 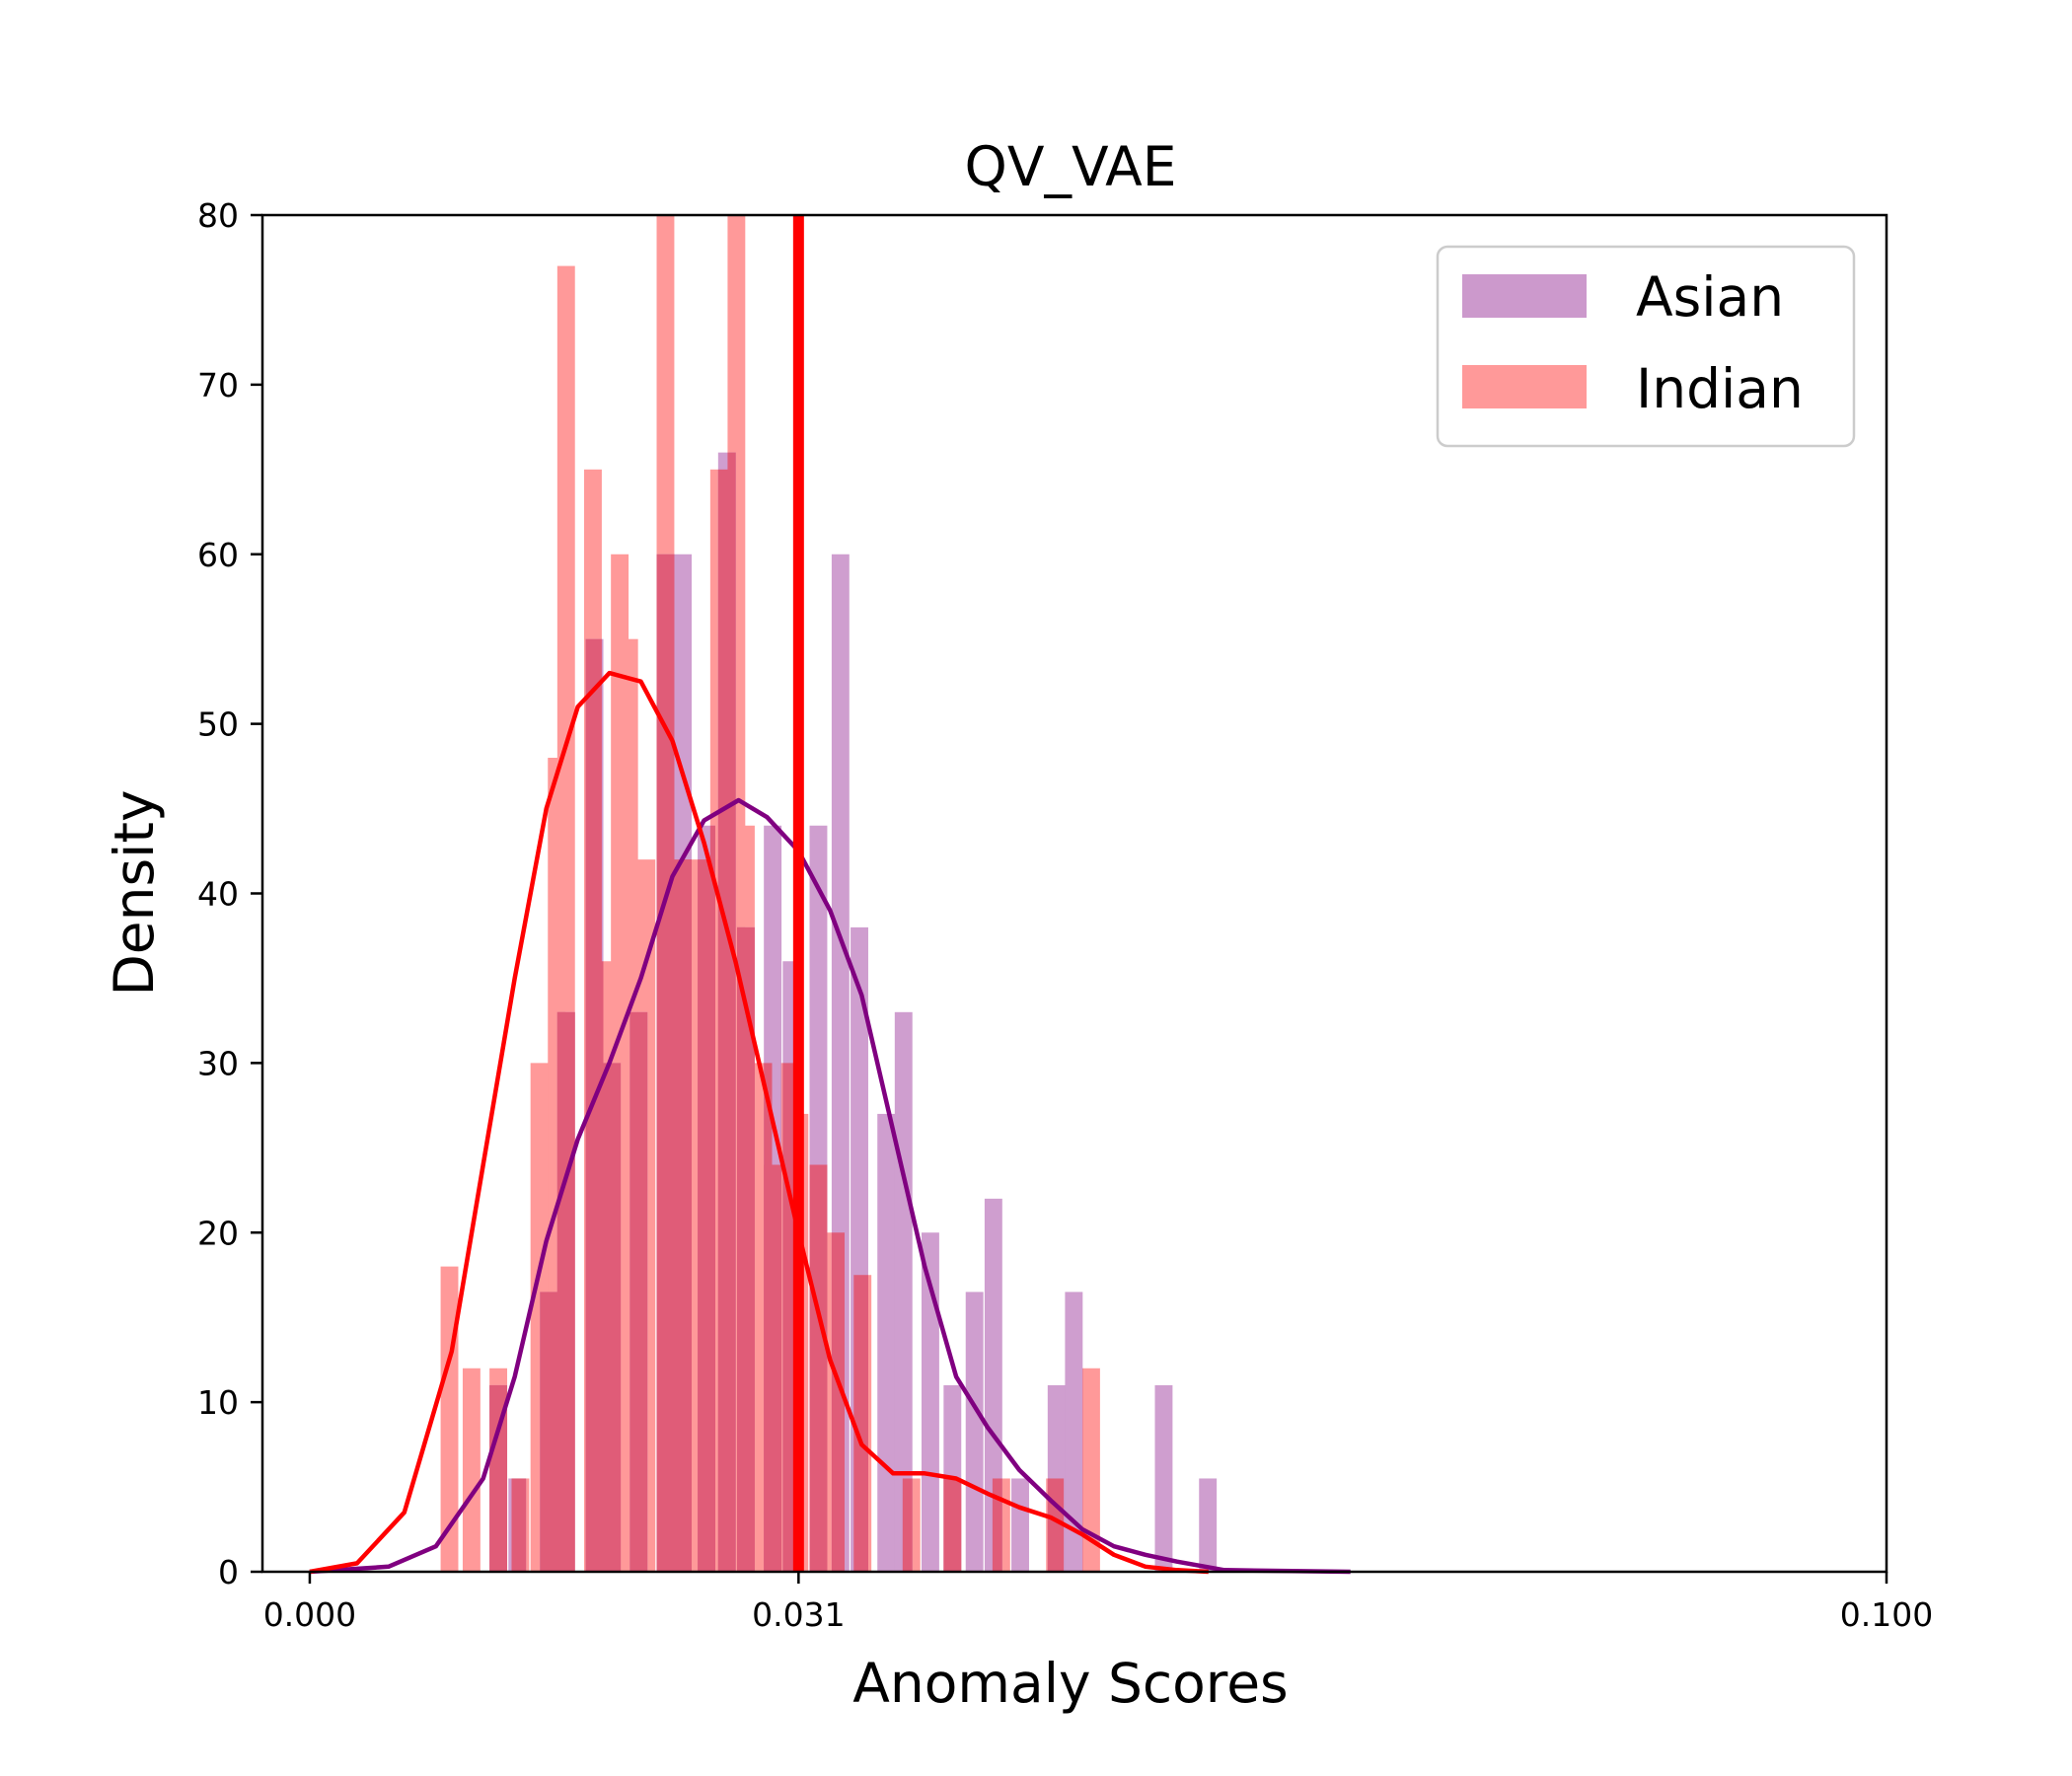 What do you see at coordinates (218, 725) in the screenshot?
I see `y-tick-label-5: 50` at bounding box center [218, 725].